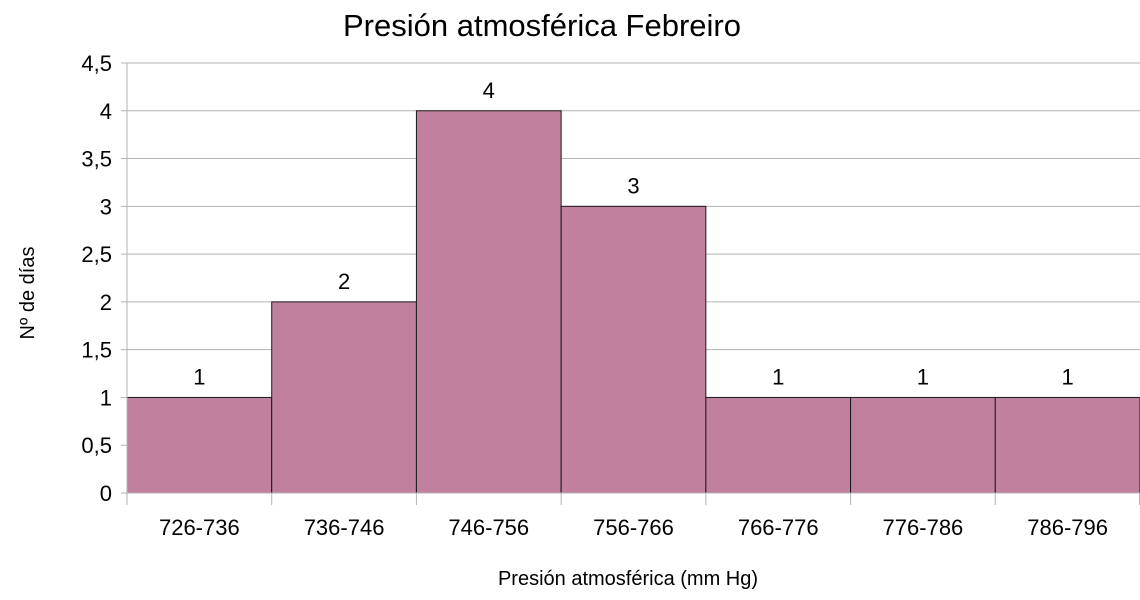 Image resolution: width=1140 pixels, height=600 pixels. Describe the element at coordinates (96, 159) in the screenshot. I see `y-tick-label: 3,5` at that location.